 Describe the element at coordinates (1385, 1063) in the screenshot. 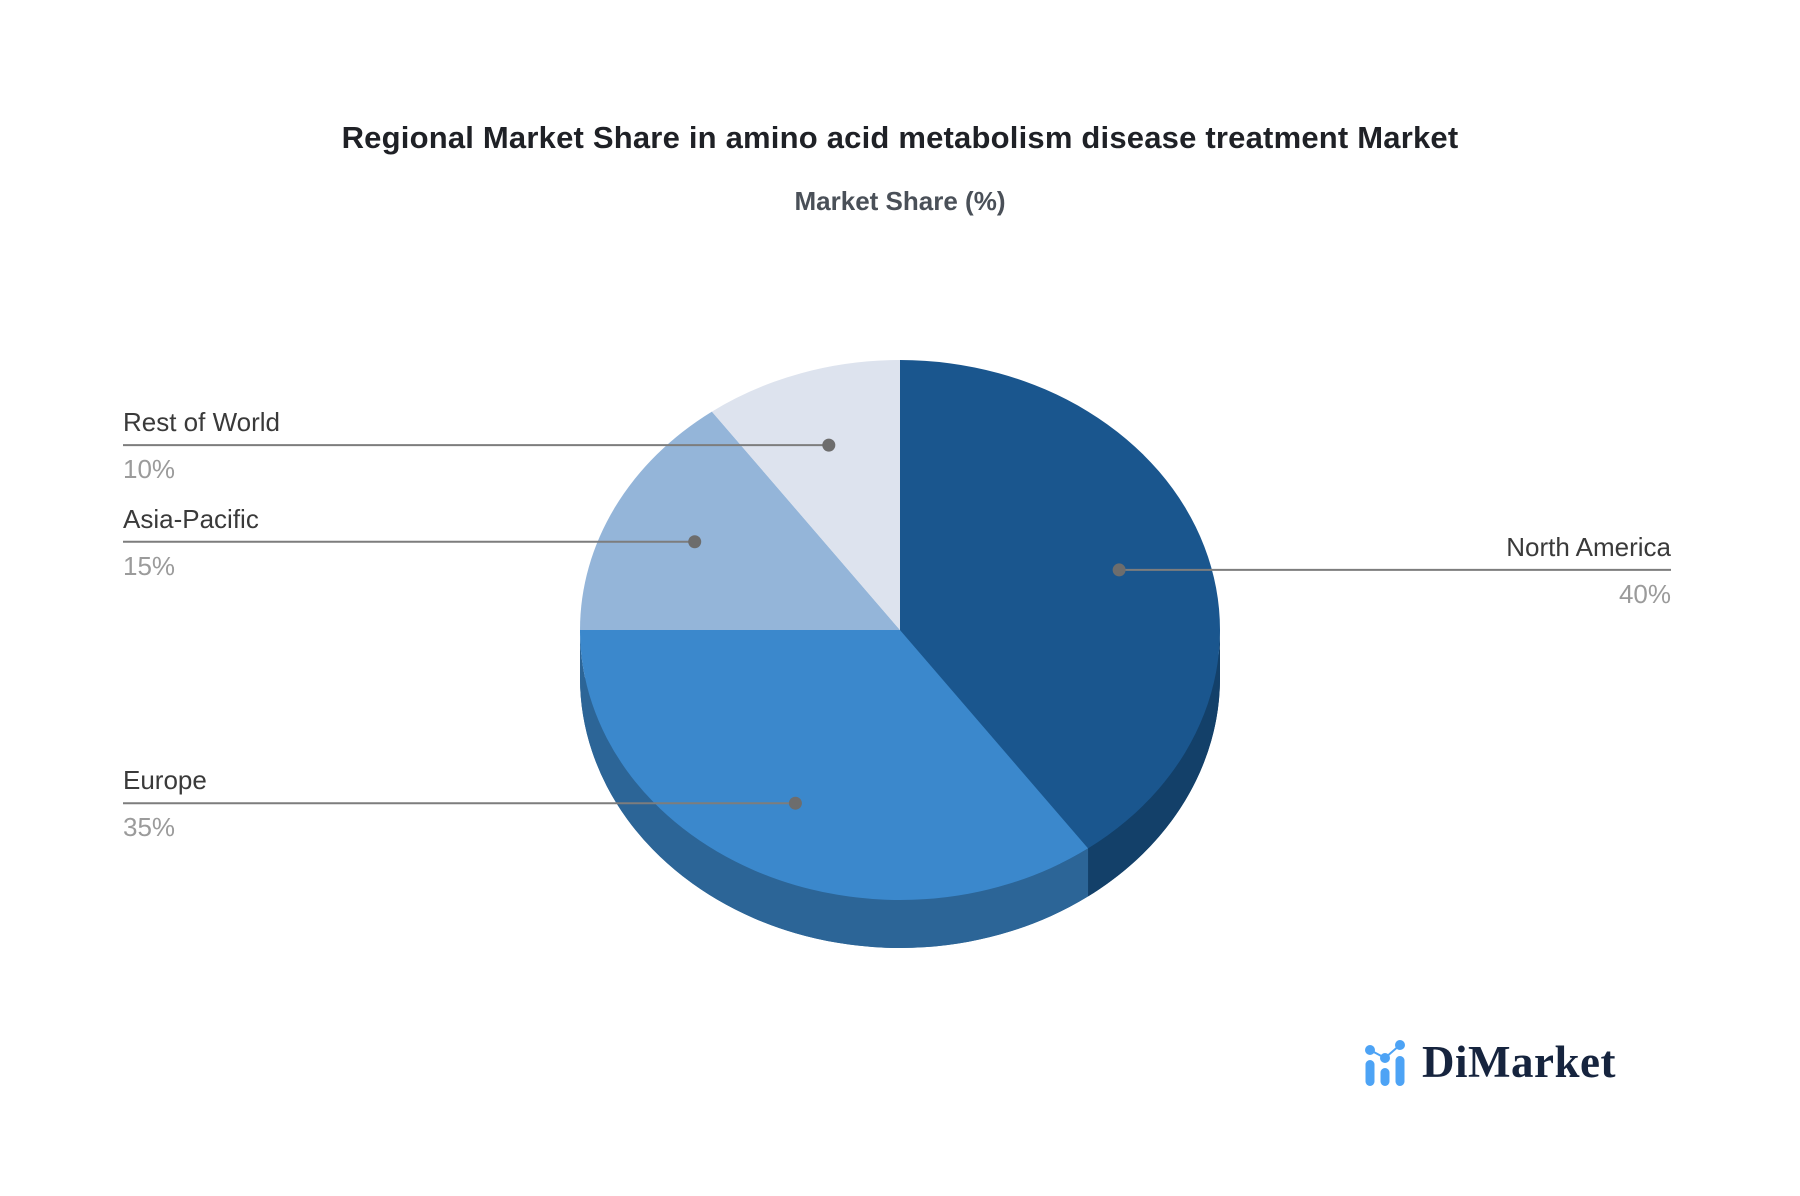

I see `bar-chart-logo-icon` at that location.